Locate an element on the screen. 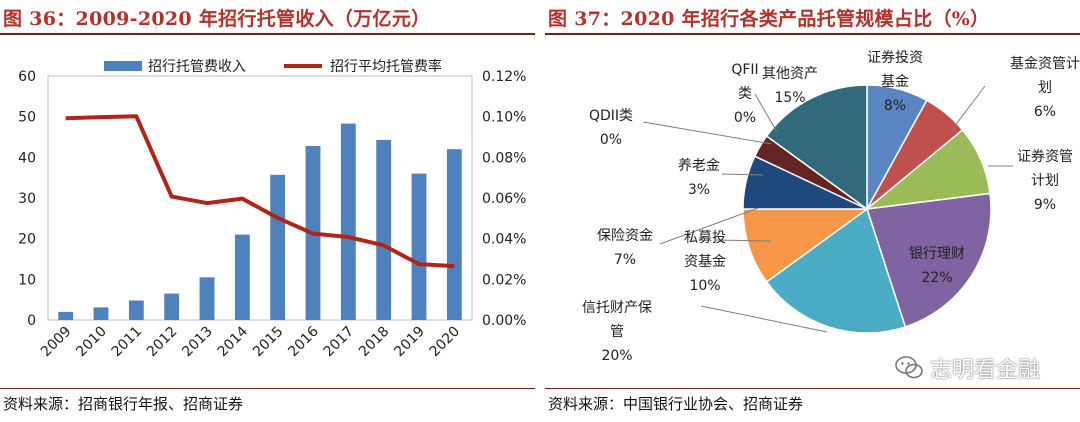 The height and width of the screenshot is (422, 1080). bar-2010 is located at coordinates (101, 313).